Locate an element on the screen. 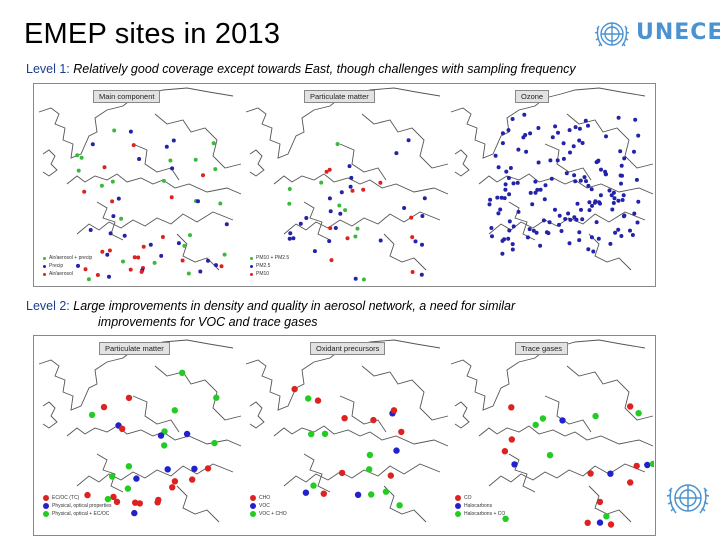 Image resolution: width=720 pixels, height=540 pixels. legend-label: Halocarbons + CO is located at coordinates (485, 514).